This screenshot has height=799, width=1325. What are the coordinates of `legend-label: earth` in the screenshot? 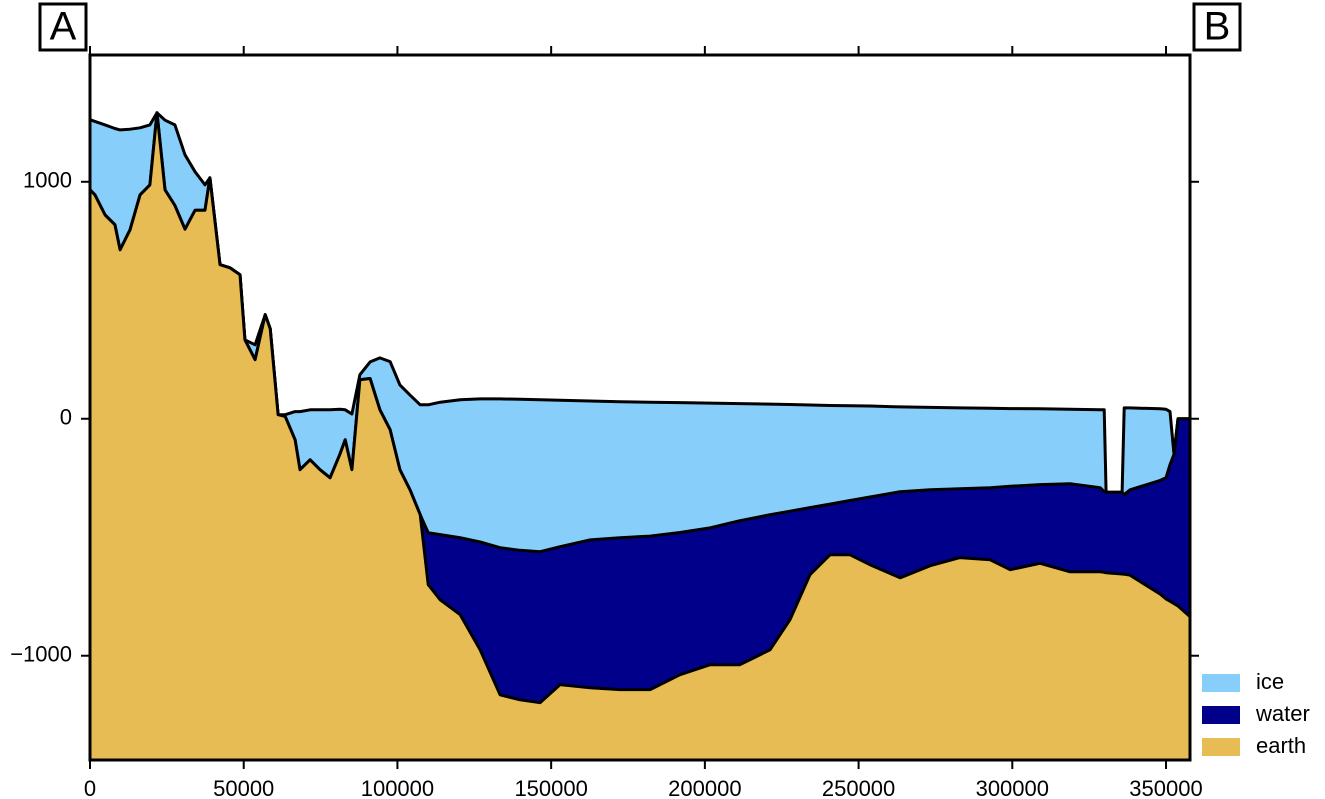 It's located at (1281, 745).